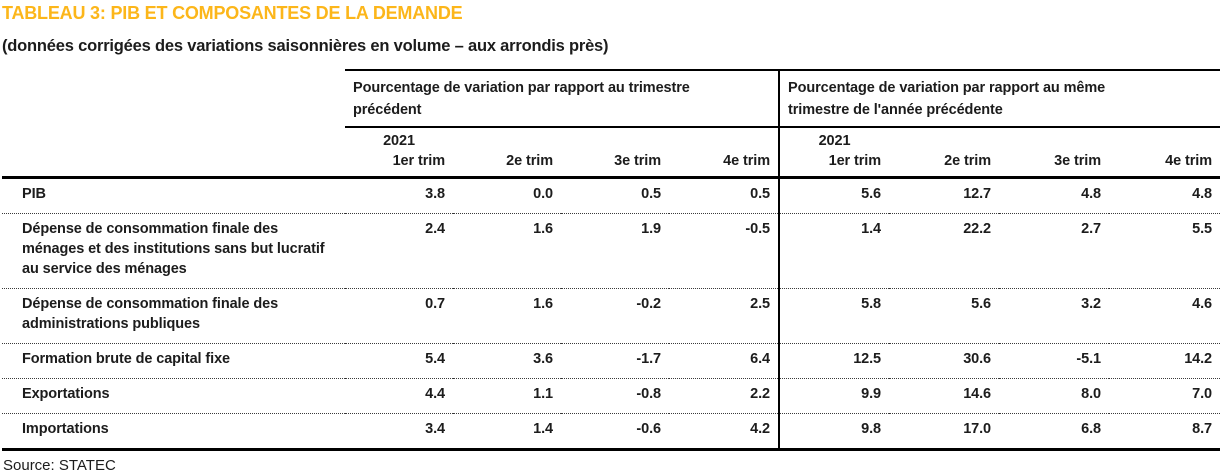 The width and height of the screenshot is (1224, 476). I want to click on value-cell: 30.6, so click(944, 361).